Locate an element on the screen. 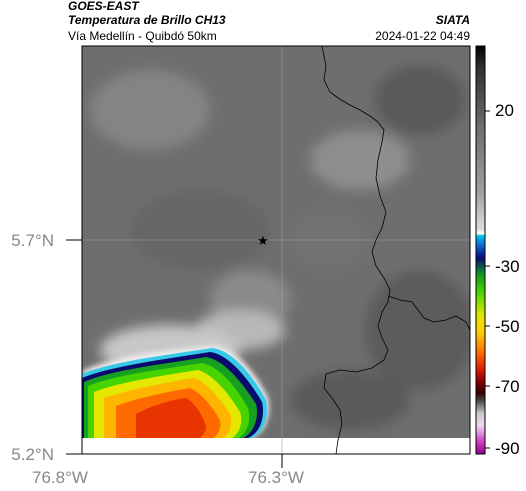 The height and width of the screenshot is (491, 526). product-title: Temperatura de Brillo CH13 is located at coordinates (147, 20).